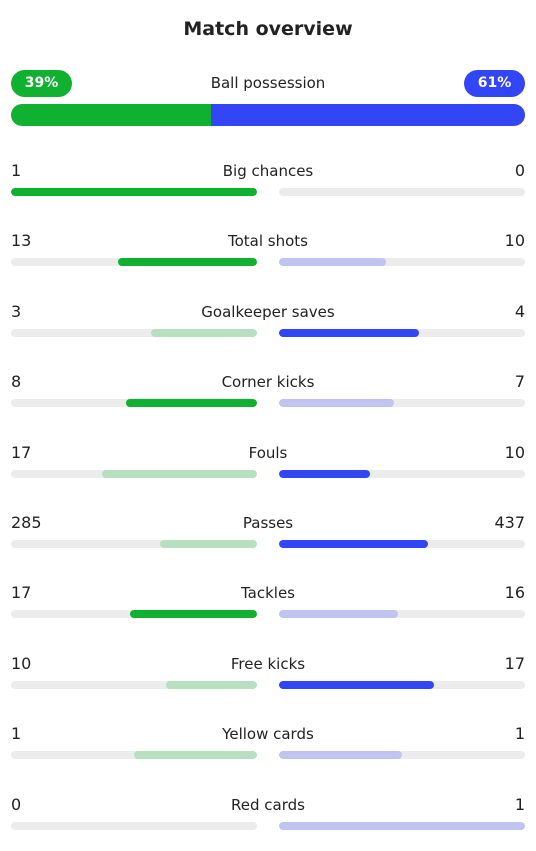  I want to click on home-stat-value: 10, so click(21, 663).